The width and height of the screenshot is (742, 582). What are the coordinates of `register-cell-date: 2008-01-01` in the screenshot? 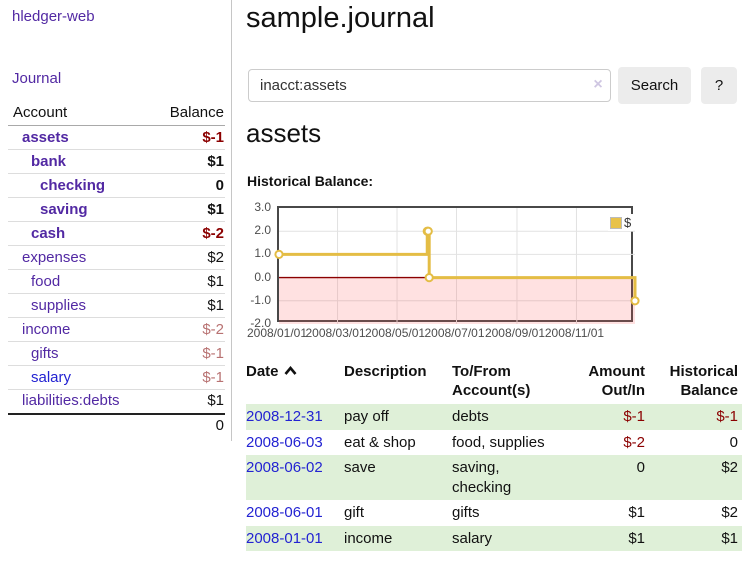 It's located at (295, 539).